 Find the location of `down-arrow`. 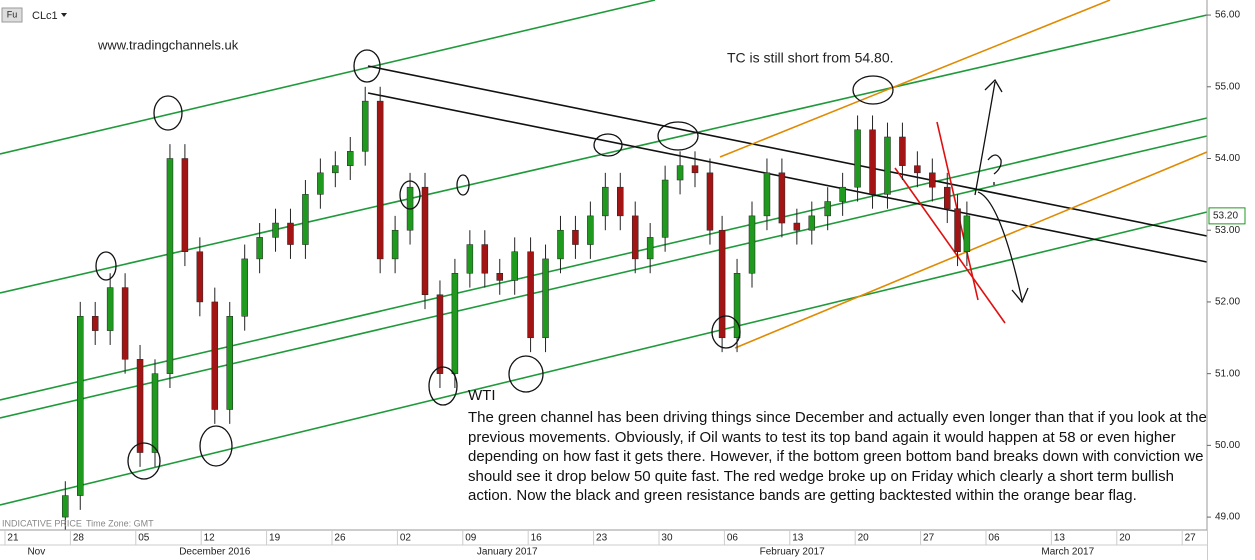

down-arrow is located at coordinates (1003, 247).